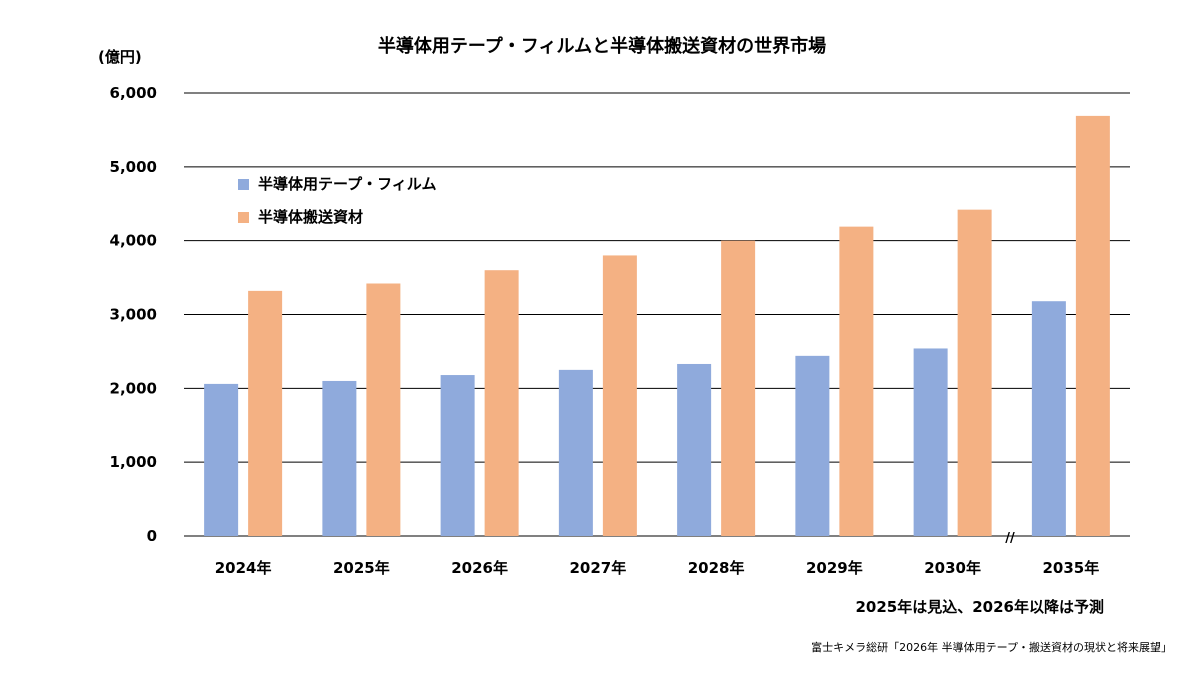 This screenshot has height=675, width=1200. Describe the element at coordinates (120, 57) in the screenshot. I see `y-axis-unit-label: (億円)` at that location.